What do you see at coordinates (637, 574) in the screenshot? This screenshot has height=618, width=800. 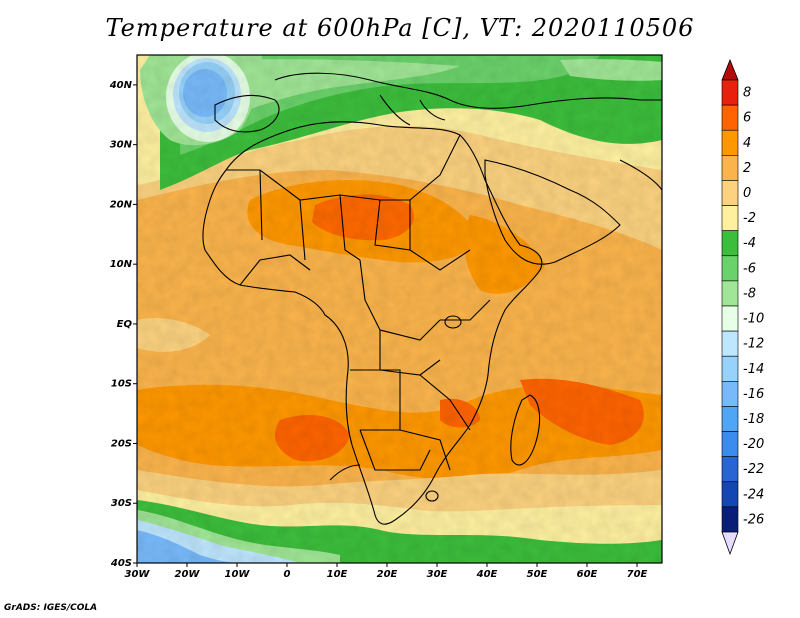 I see `x-tick-label: 70E` at bounding box center [637, 574].